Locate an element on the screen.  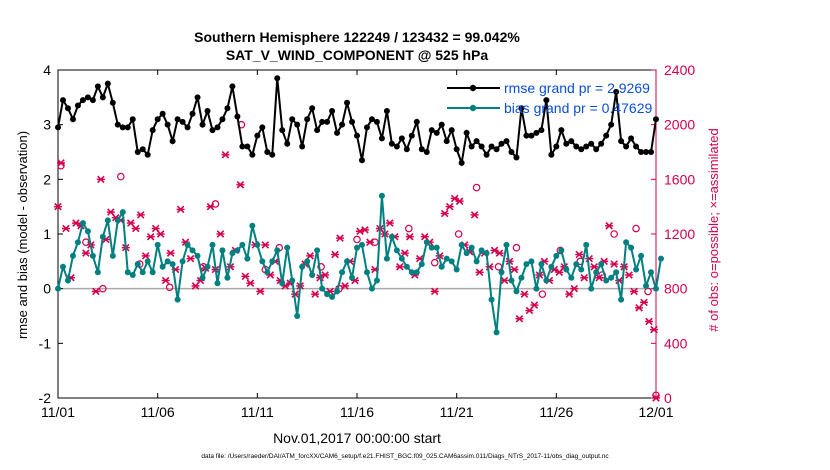
y-axis-label-left: rmse and bias (model - observation) is located at coordinates (22, 235).